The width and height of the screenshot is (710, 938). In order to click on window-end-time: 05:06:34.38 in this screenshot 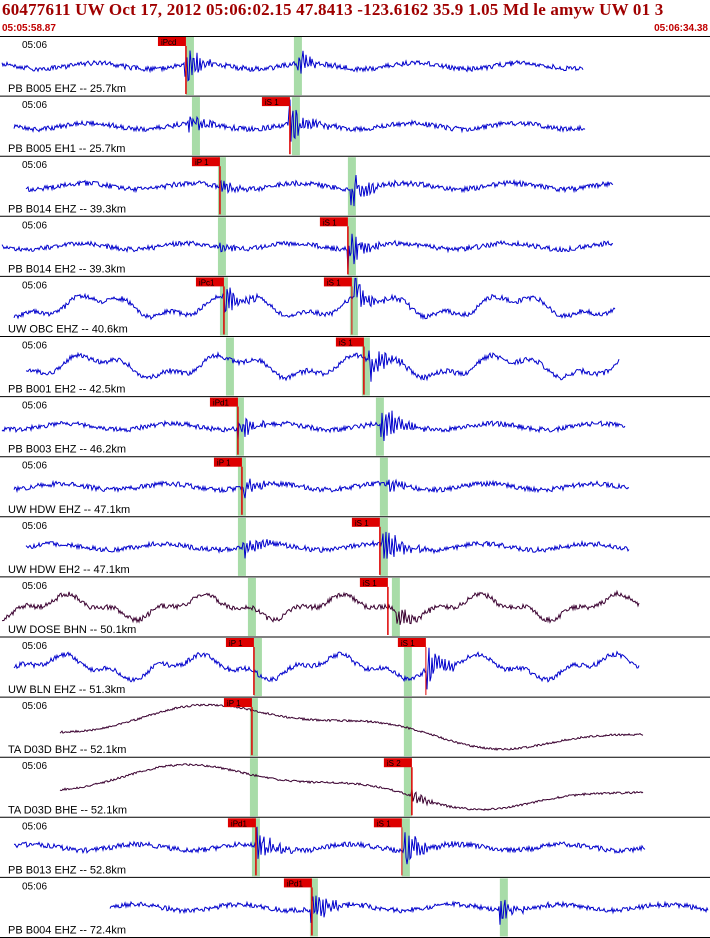, I will do `click(681, 28)`.